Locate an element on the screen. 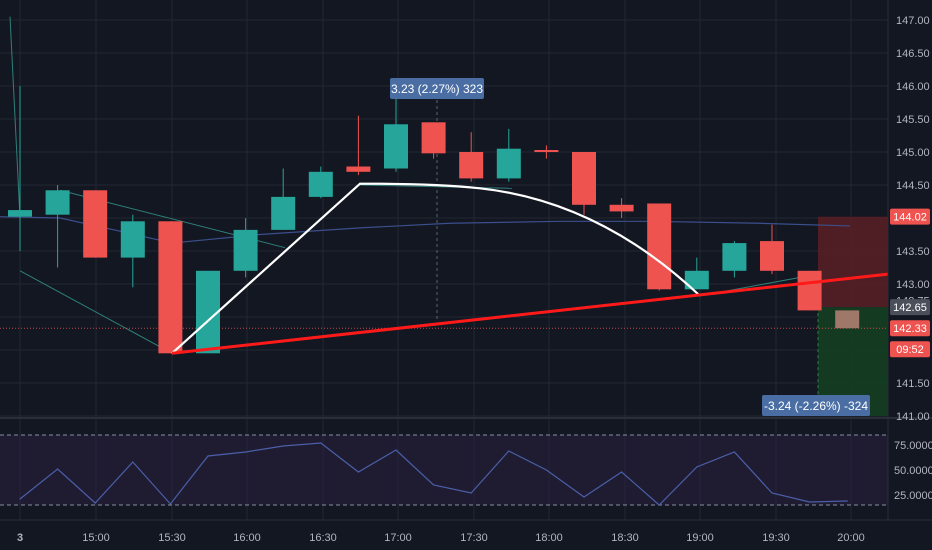  x-tick-label: 17:00 is located at coordinates (398, 538).